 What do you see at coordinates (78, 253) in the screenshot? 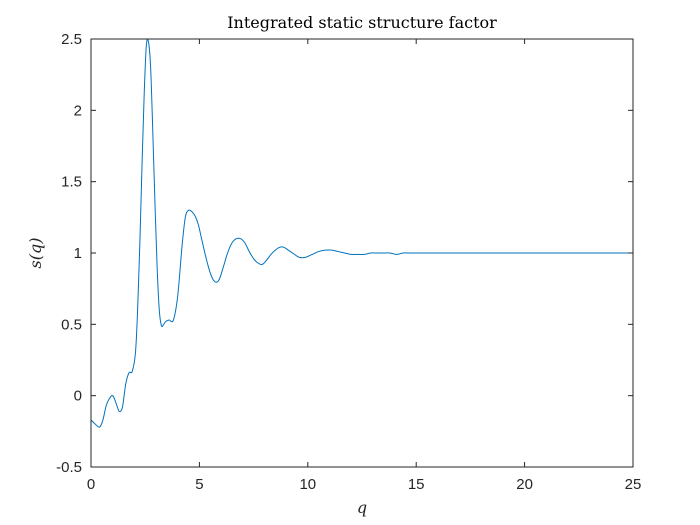
I see `y-tick-label: 1` at bounding box center [78, 253].